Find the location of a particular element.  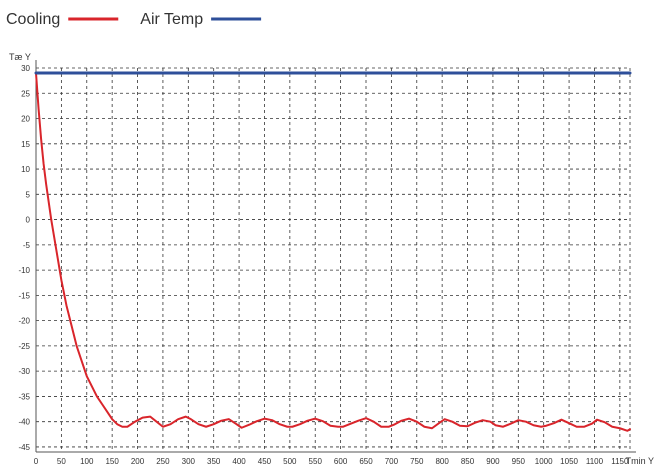

y-tick-label: 20 is located at coordinates (25, 119).